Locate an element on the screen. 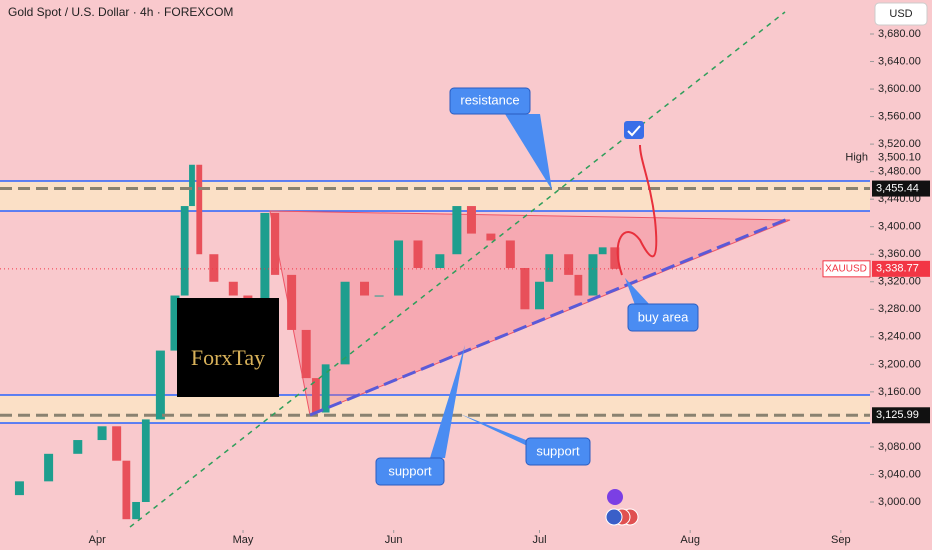 This screenshot has width=932, height=550. x-tick-label: Jun is located at coordinates (394, 540).